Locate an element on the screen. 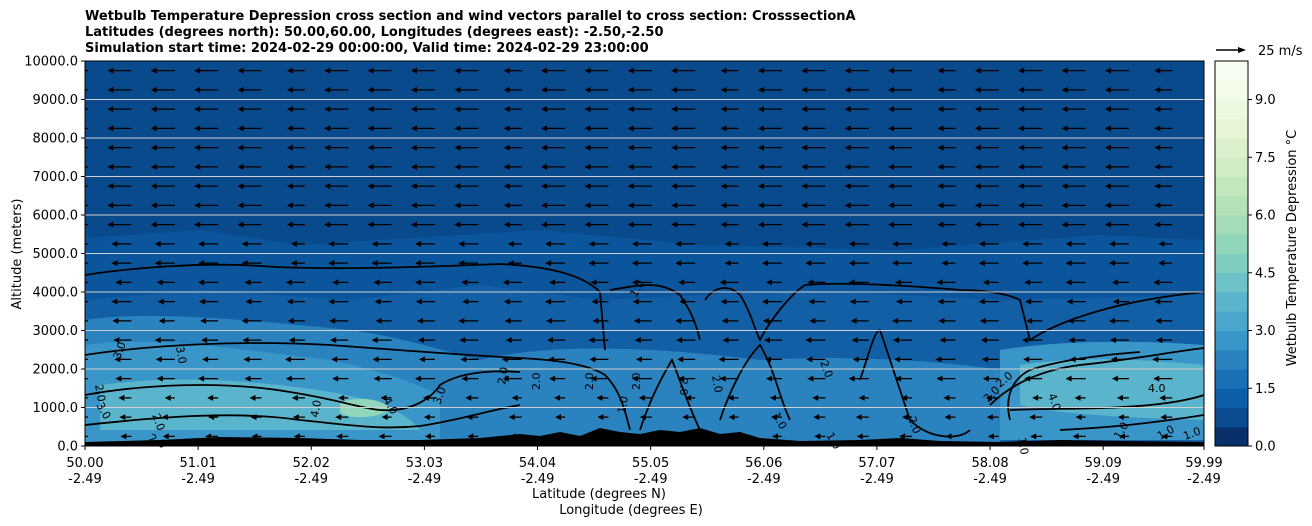 The image size is (1312, 526). contour-label: 3.0 is located at coordinates (440, 395).